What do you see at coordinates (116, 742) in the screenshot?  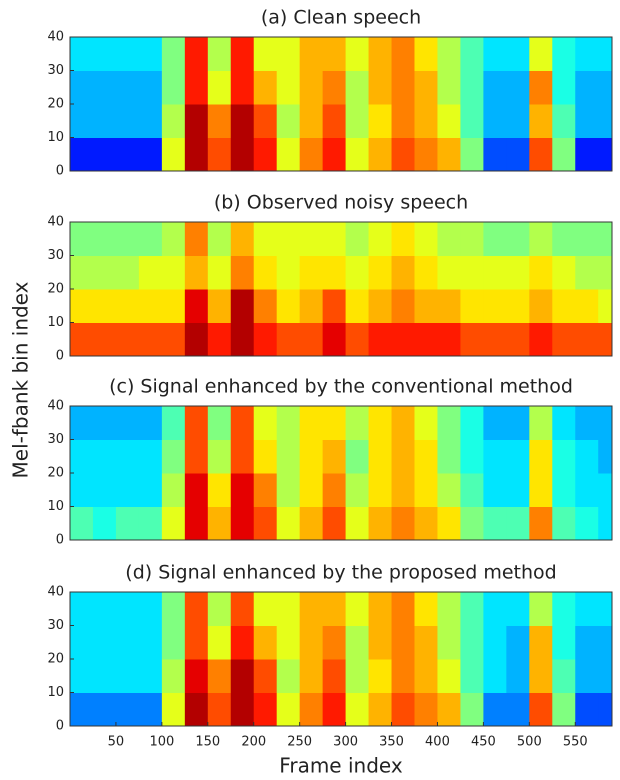 I see `x-tick-label: 50` at bounding box center [116, 742].